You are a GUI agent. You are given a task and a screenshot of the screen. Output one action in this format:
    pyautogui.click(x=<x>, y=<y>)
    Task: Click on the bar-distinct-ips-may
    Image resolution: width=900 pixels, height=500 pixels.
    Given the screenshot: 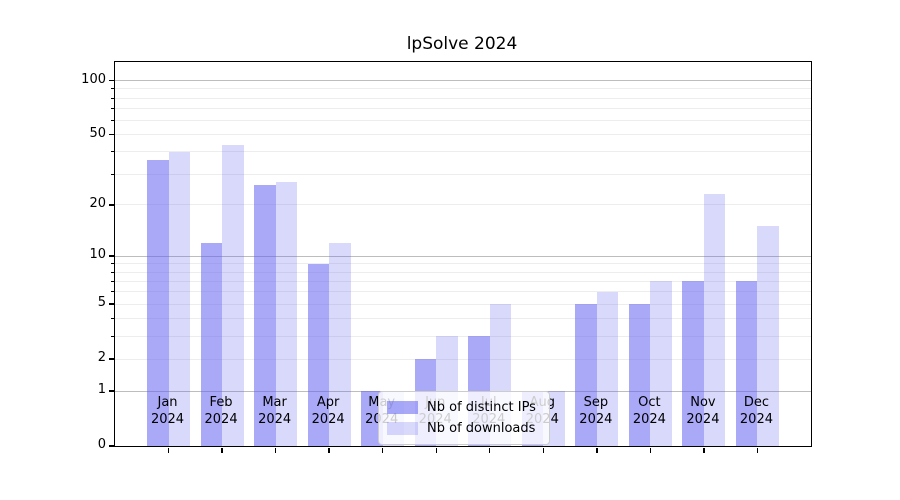 What is the action you would take?
    pyautogui.click(x=372, y=418)
    